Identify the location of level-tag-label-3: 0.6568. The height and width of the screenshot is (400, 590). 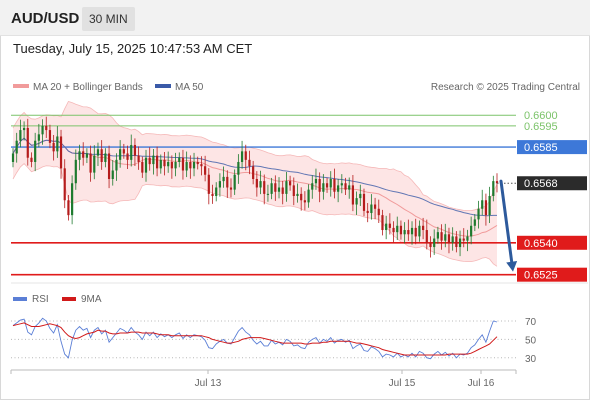
(541, 184).